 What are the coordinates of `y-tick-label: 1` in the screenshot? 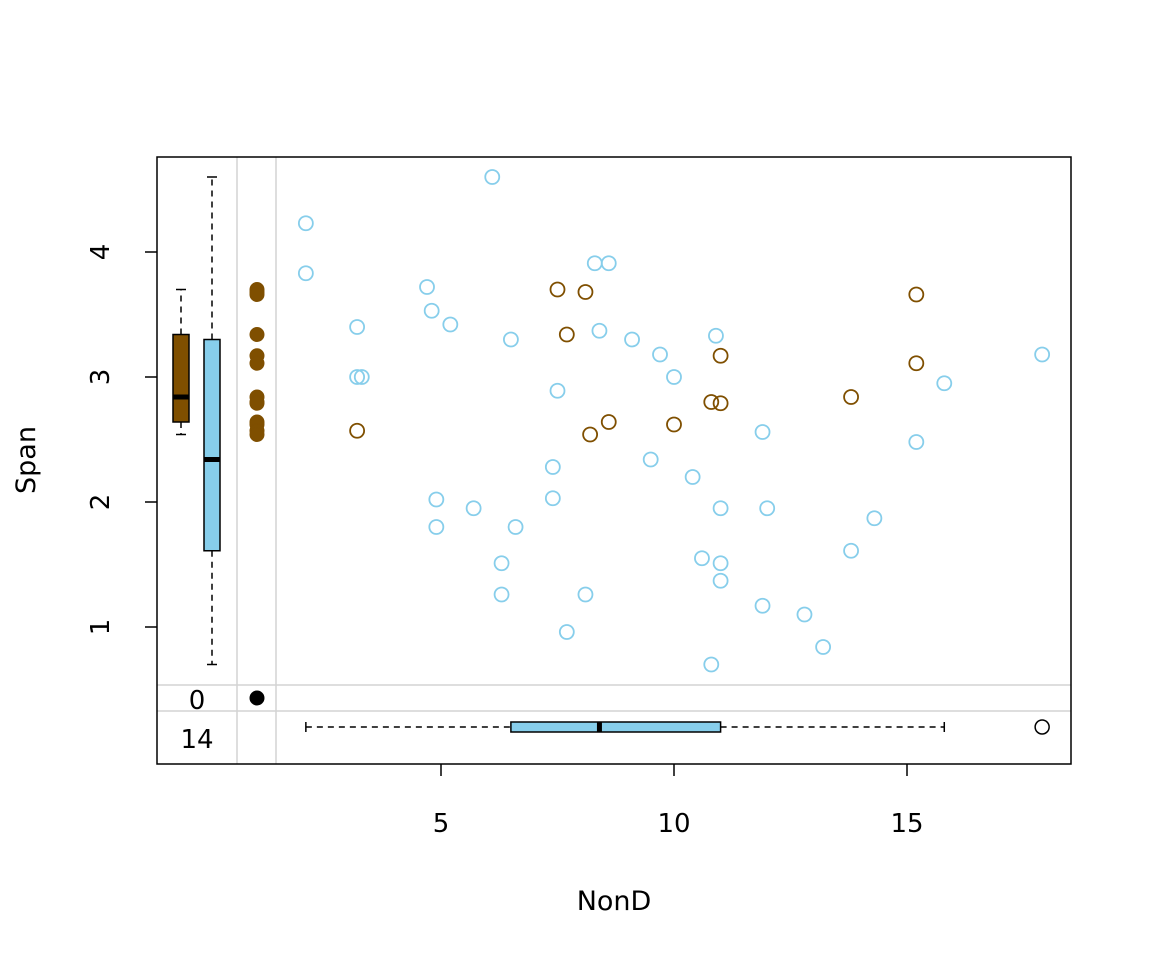 It's located at (101, 627).